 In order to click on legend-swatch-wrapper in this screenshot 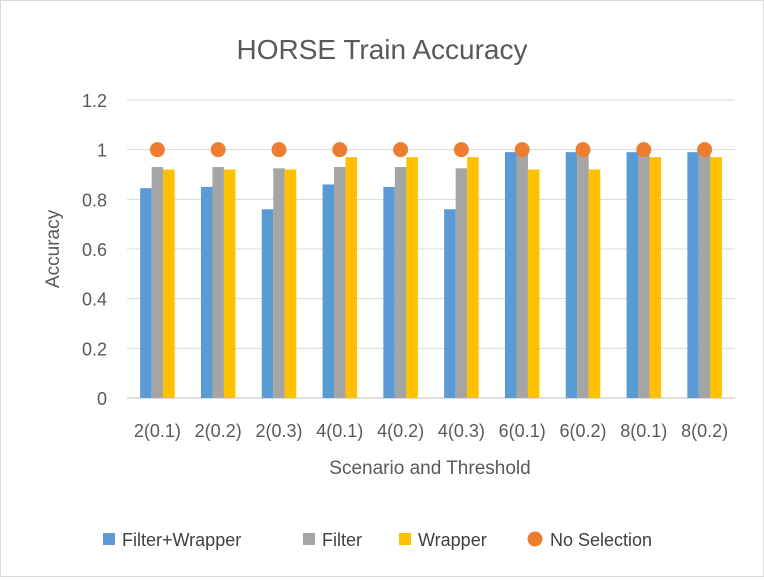, I will do `click(405, 539)`.